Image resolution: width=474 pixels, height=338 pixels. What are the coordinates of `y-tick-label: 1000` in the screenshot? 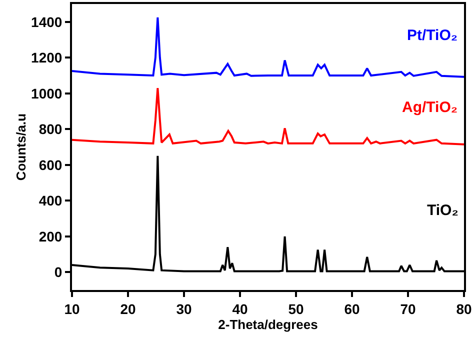 It's located at (46, 93).